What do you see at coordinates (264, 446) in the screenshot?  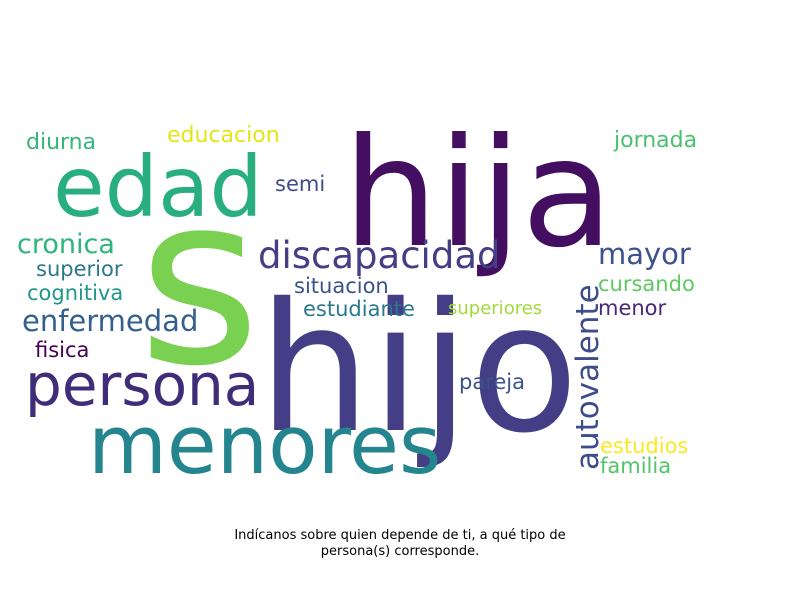 I see `word-menores: menores` at bounding box center [264, 446].